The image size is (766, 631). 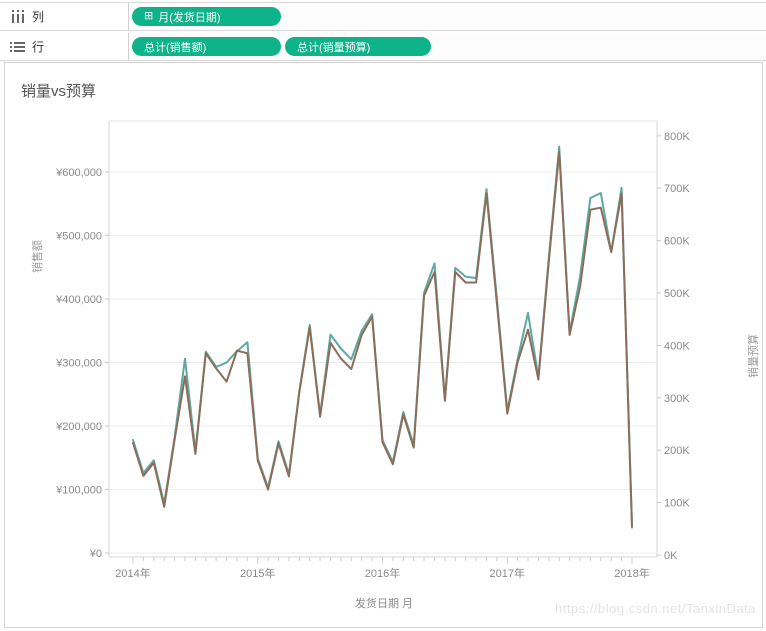 I want to click on left-axis-tick-label: ¥100,000, so click(x=78, y=491).